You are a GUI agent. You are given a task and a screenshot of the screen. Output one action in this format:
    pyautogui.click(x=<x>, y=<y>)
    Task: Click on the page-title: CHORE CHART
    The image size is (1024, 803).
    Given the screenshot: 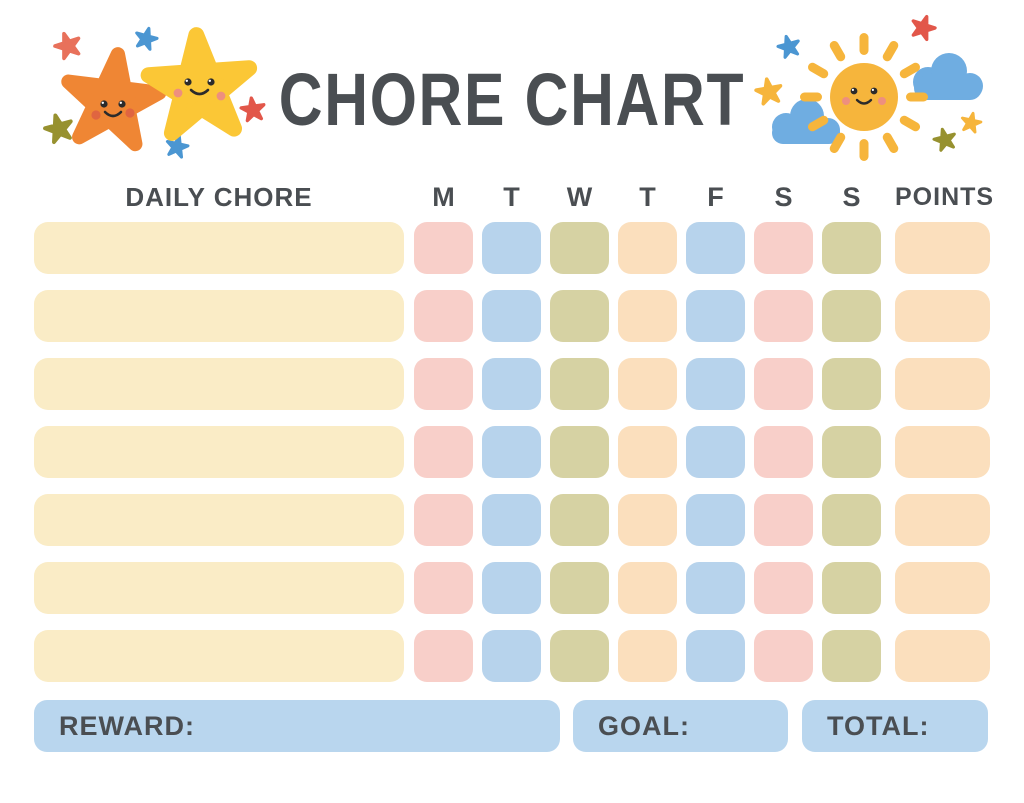 What is the action you would take?
    pyautogui.click(x=512, y=99)
    